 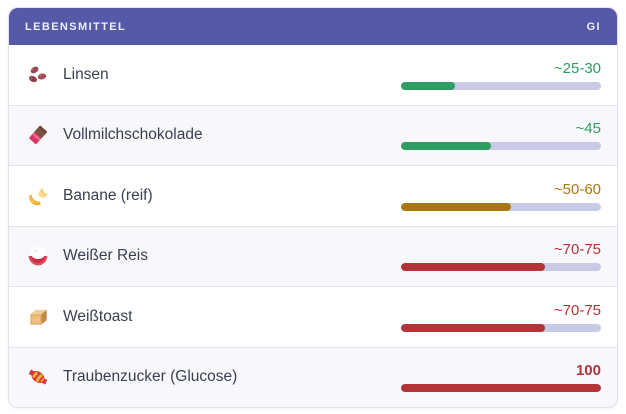 I want to click on gi-value: 100, so click(x=588, y=371).